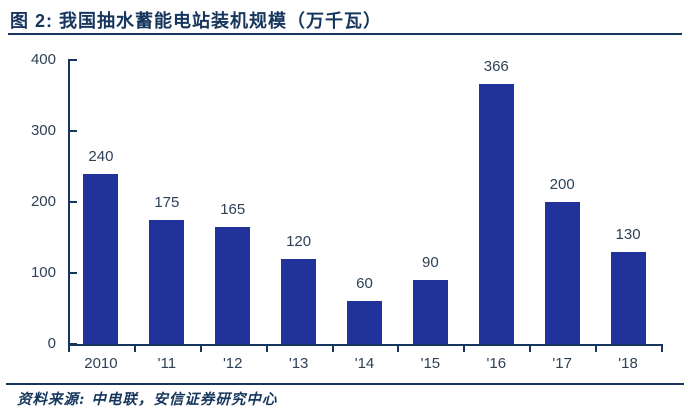 This screenshot has height=415, width=688. I want to click on y-axis-label: 400, so click(43, 59).